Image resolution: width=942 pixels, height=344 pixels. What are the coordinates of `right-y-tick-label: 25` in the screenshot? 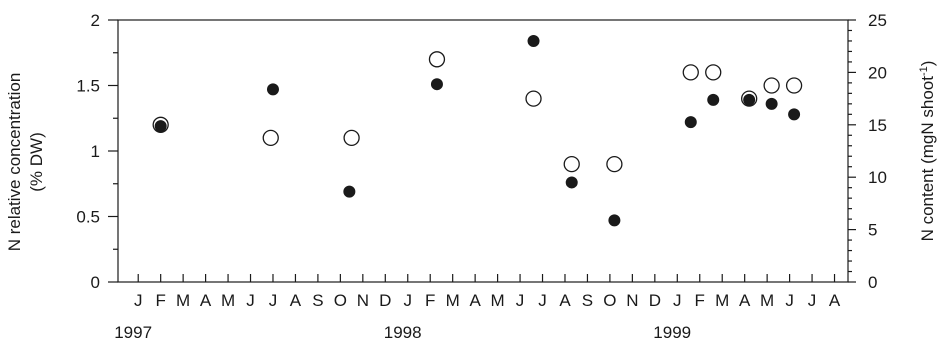 It's located at (877, 20).